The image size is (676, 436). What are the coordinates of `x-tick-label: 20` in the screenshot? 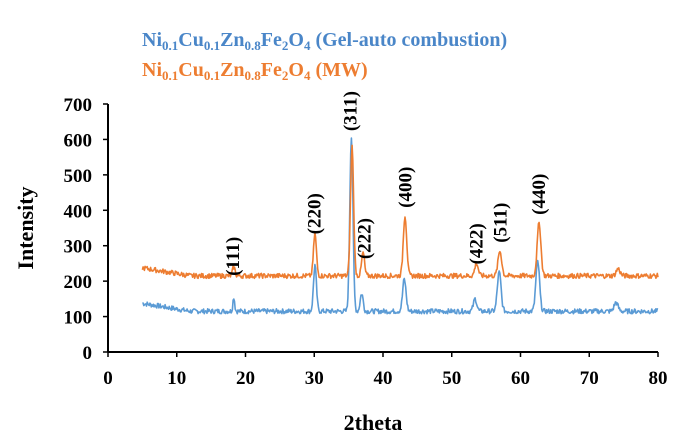 It's located at (245, 378).